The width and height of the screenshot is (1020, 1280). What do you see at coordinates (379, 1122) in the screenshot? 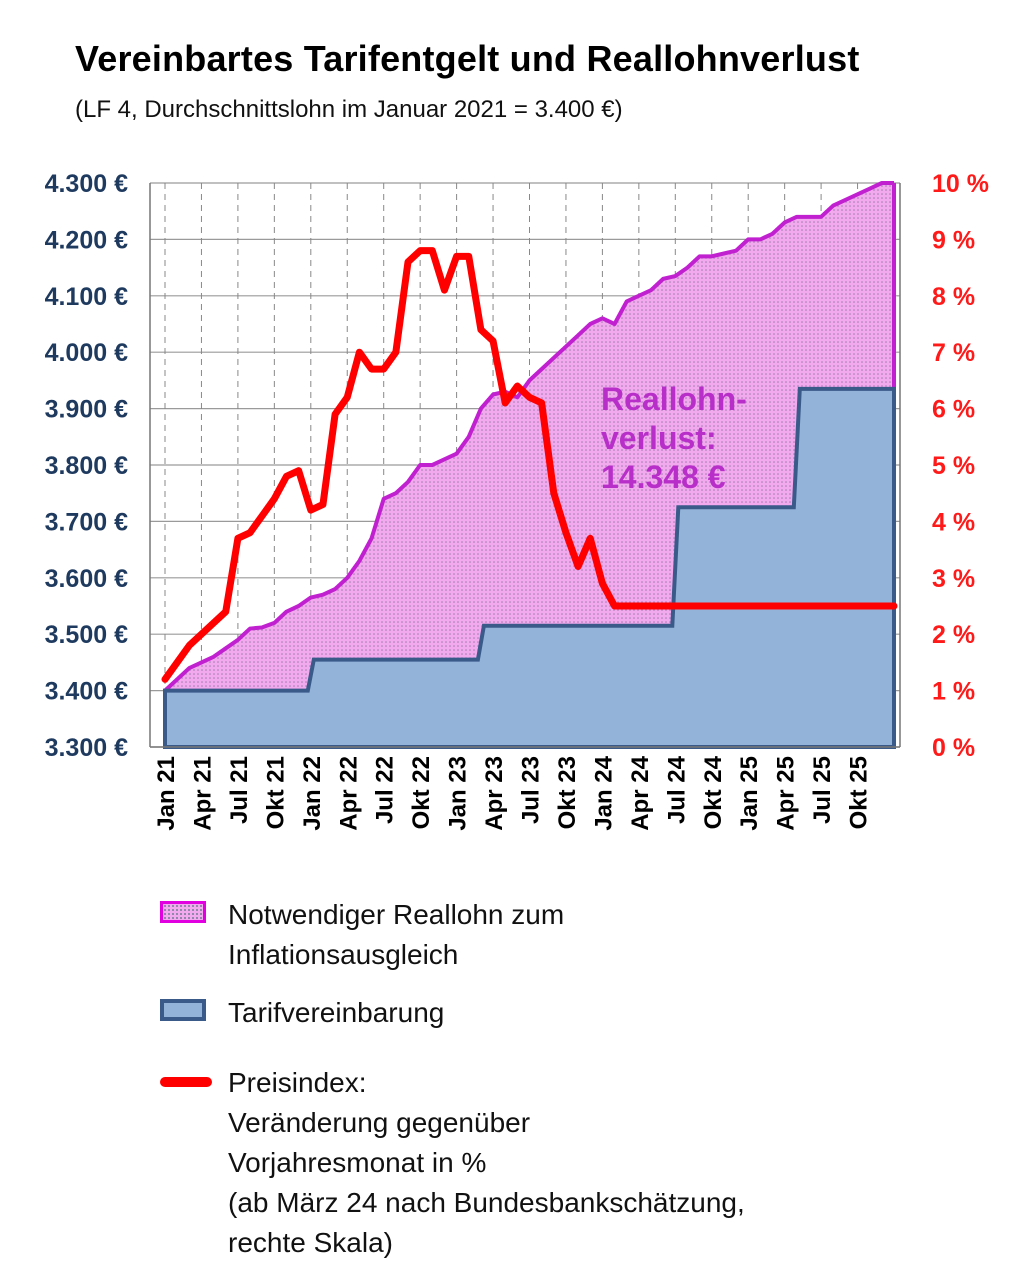
I see `legend-label: Veränderung gegenüber` at bounding box center [379, 1122].